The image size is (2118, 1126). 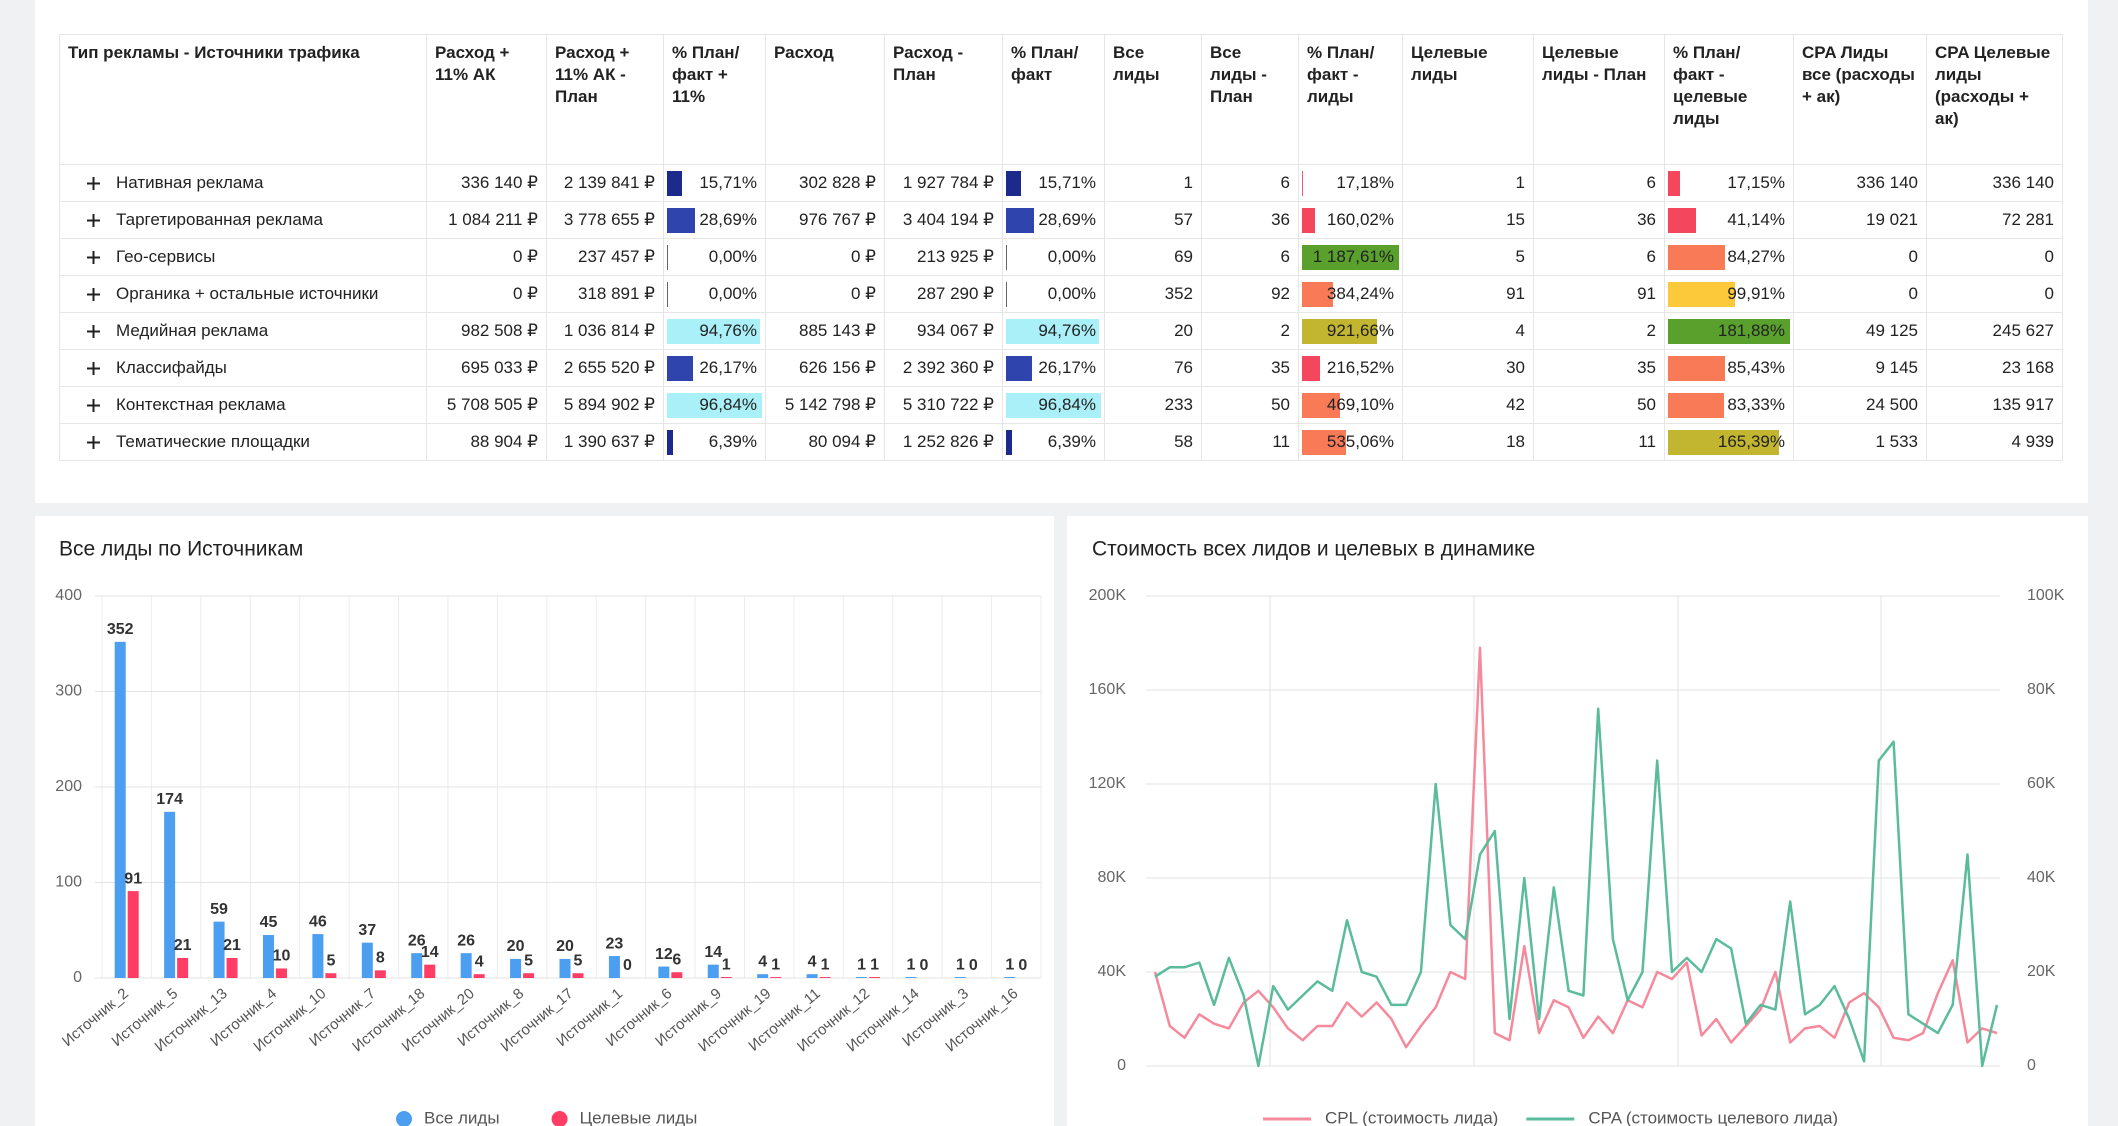 I want to click on bar-label: 26, so click(x=466, y=940).